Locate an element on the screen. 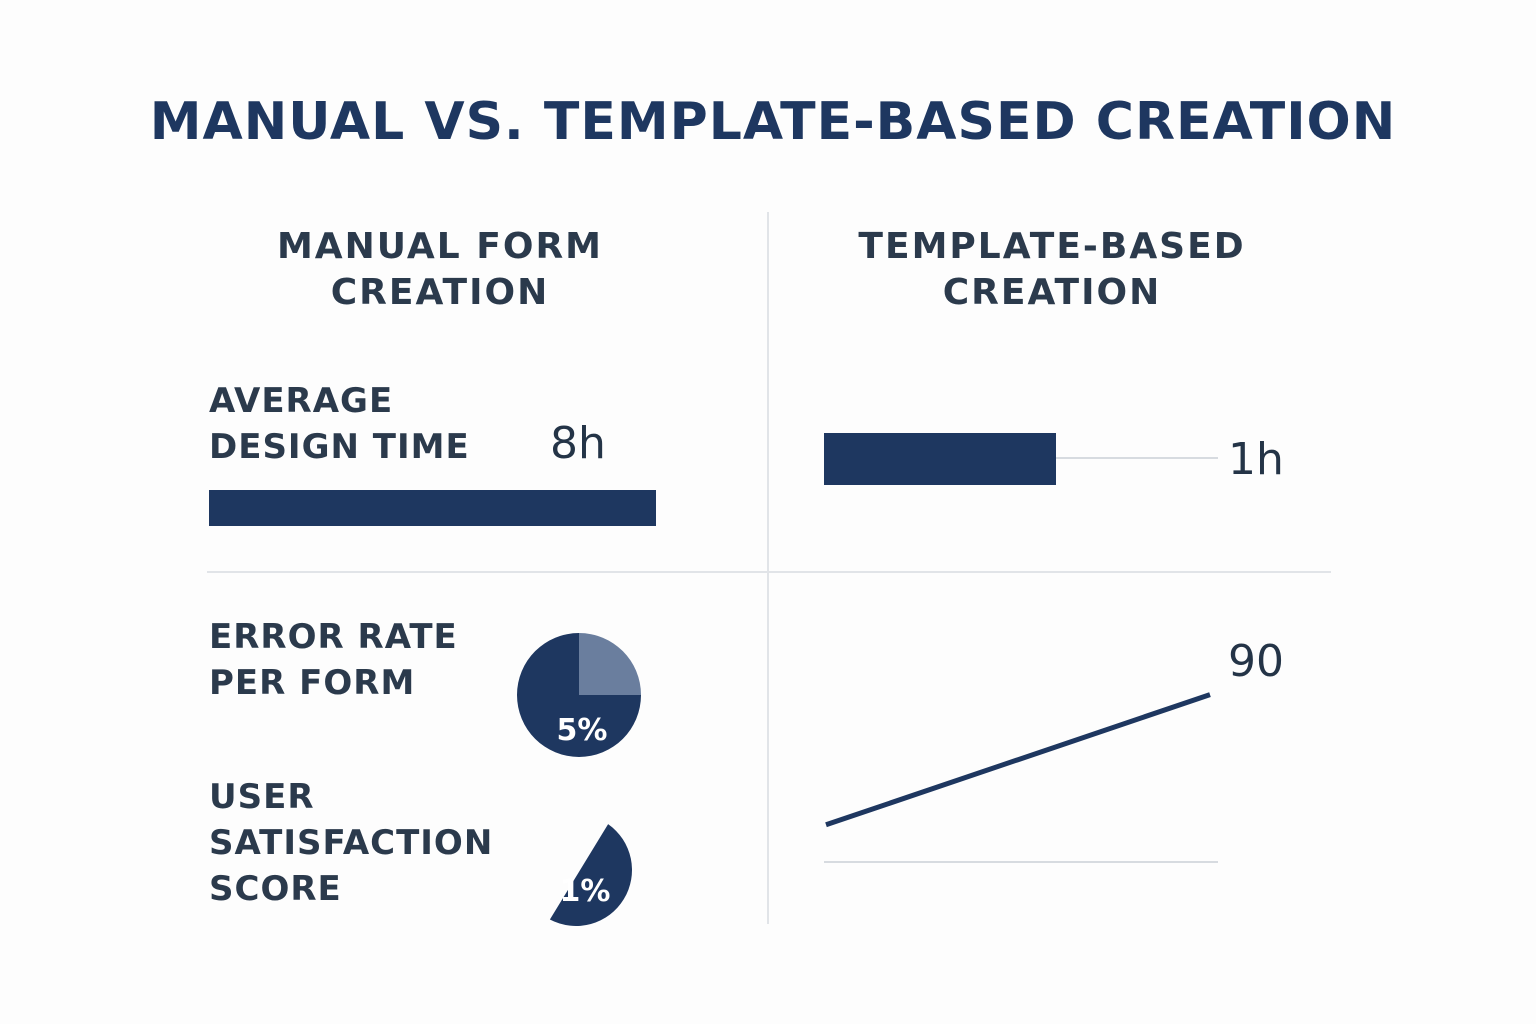  error-pie-slice-light is located at coordinates (610, 664).